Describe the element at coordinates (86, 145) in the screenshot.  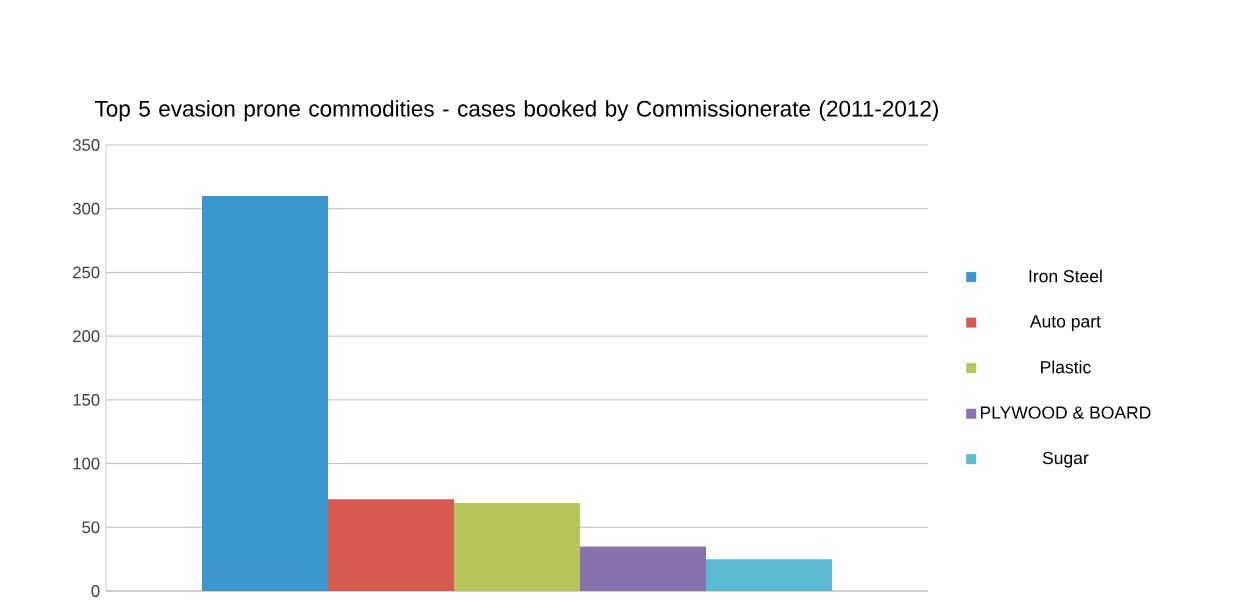
I see `y-tick-label: 350` at that location.